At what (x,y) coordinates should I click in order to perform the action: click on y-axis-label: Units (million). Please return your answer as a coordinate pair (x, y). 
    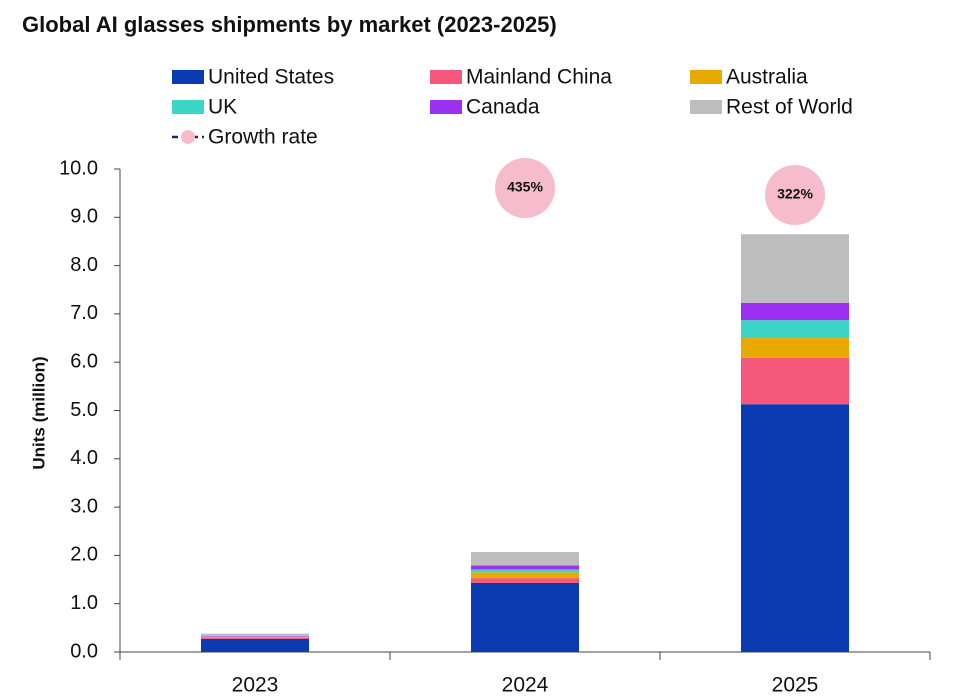
    Looking at the image, I should click on (38, 412).